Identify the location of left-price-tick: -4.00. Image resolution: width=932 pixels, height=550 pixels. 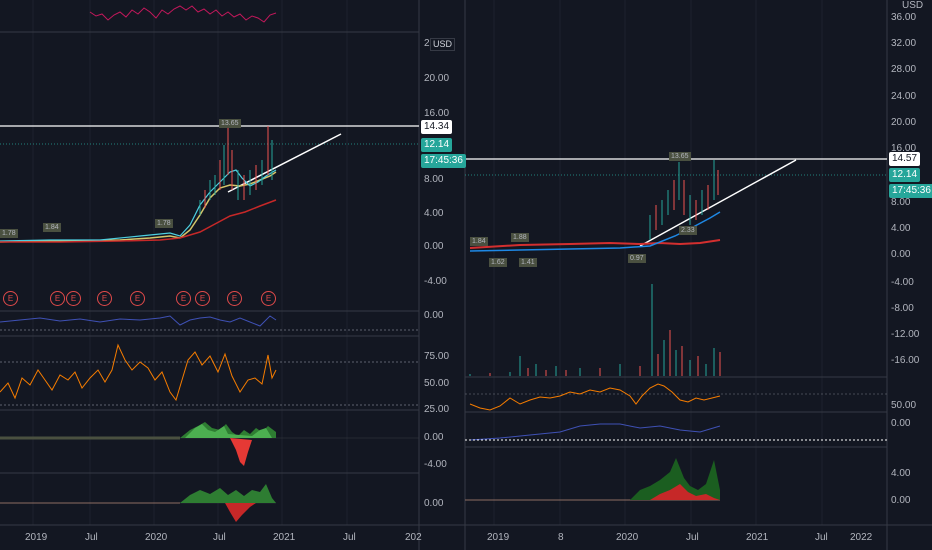
(435, 281).